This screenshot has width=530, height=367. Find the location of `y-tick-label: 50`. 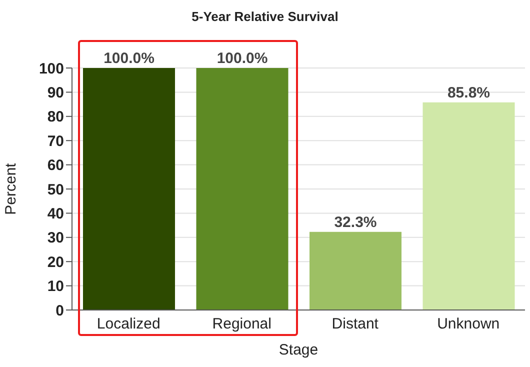

y-tick-label: 50 is located at coordinates (55, 189).